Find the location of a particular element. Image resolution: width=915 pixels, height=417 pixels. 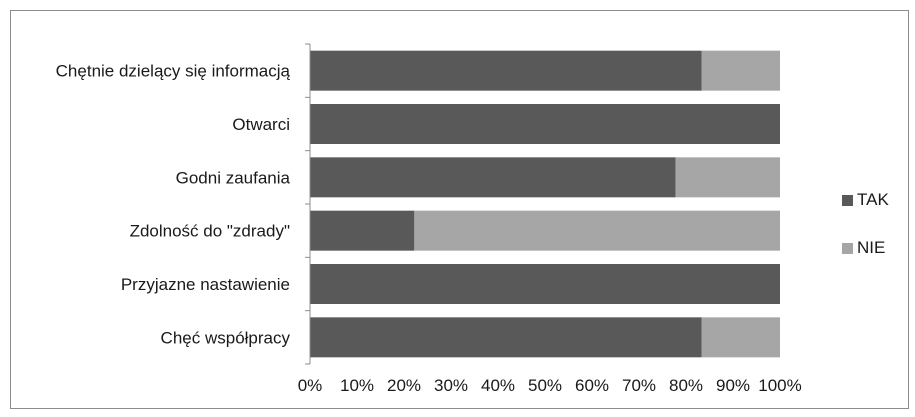

x-tick-label: 0% is located at coordinates (310, 385).